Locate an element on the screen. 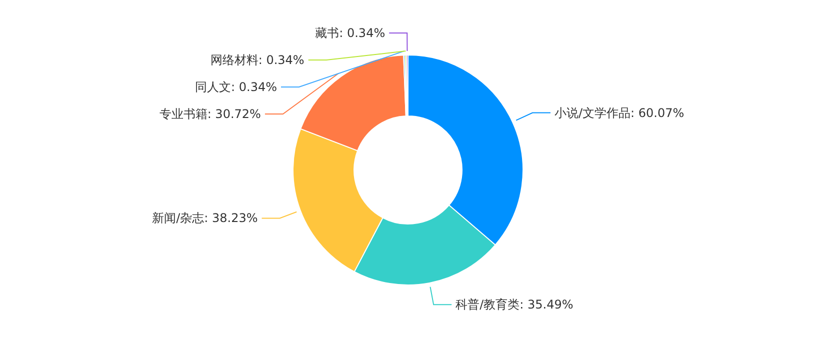 This screenshot has width=816, height=340. slice-label: 科普/教育类: 35.49% is located at coordinates (515, 305).